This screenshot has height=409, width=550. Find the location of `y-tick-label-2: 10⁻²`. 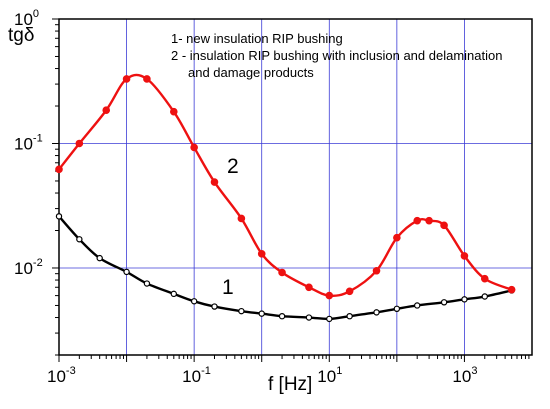

y-tick-label-2: 10⁻² is located at coordinates (28, 267).